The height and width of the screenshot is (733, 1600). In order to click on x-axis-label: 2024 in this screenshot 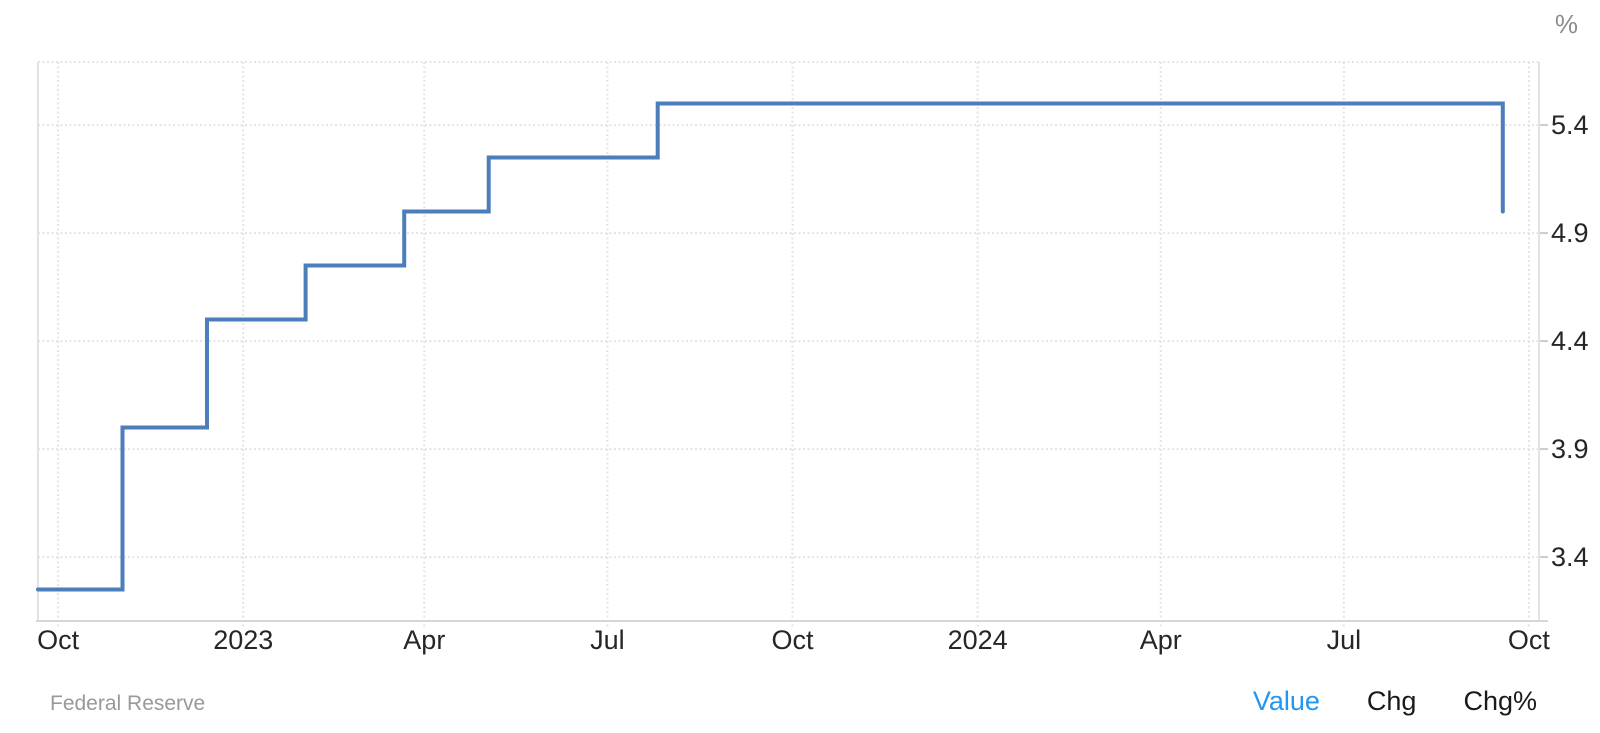, I will do `click(978, 640)`.